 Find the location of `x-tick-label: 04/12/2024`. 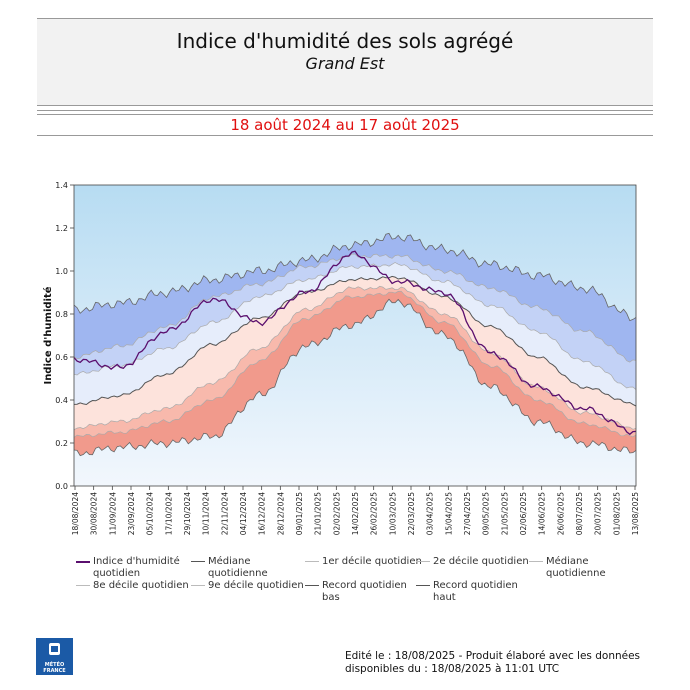

x-tick-label: 04/12/2024 is located at coordinates (243, 513).